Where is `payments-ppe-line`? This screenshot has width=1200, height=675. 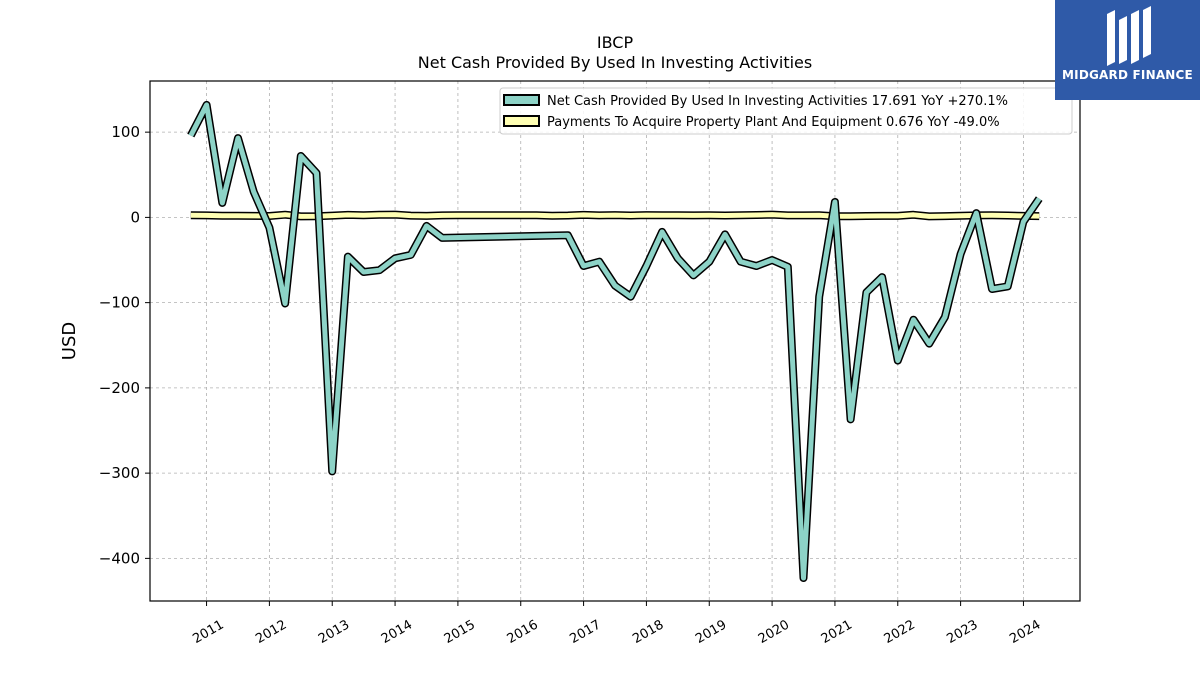
payments-ppe-line is located at coordinates (615, 215).